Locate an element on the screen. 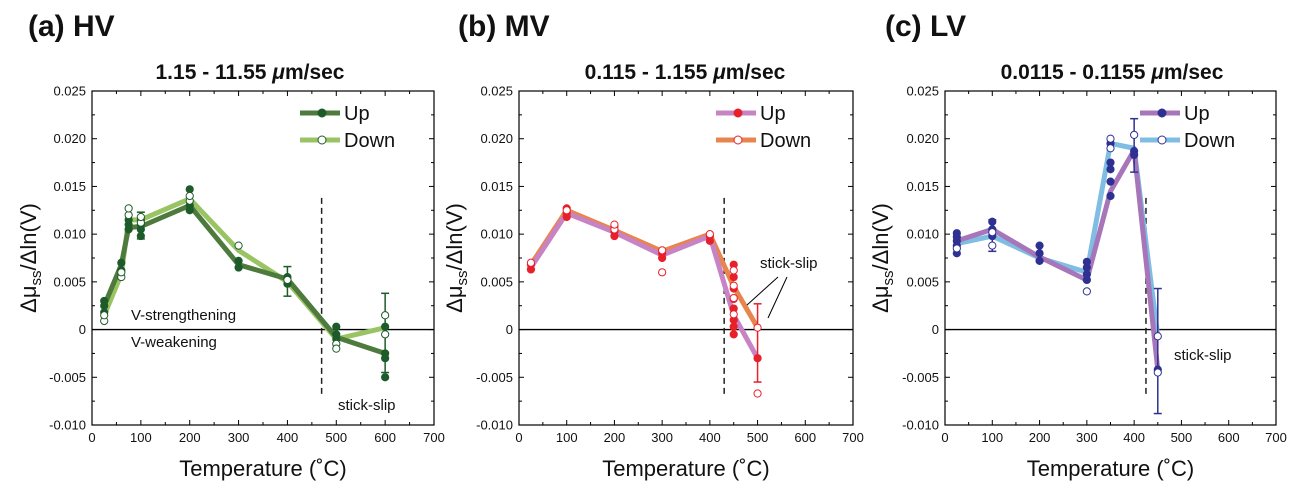 This screenshot has width=1293, height=482. chart-title: 1.15 - 11.55 μm/sec is located at coordinates (250, 72).